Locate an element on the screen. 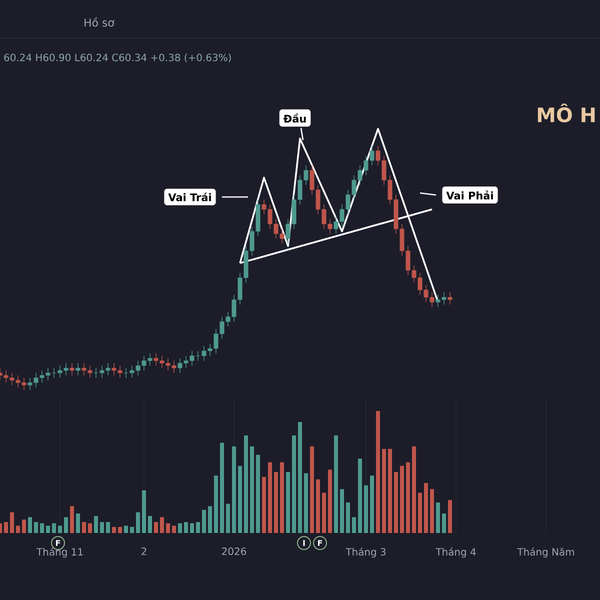 The height and width of the screenshot is (600, 600). x-tick-label: Tháng 3 is located at coordinates (366, 553).